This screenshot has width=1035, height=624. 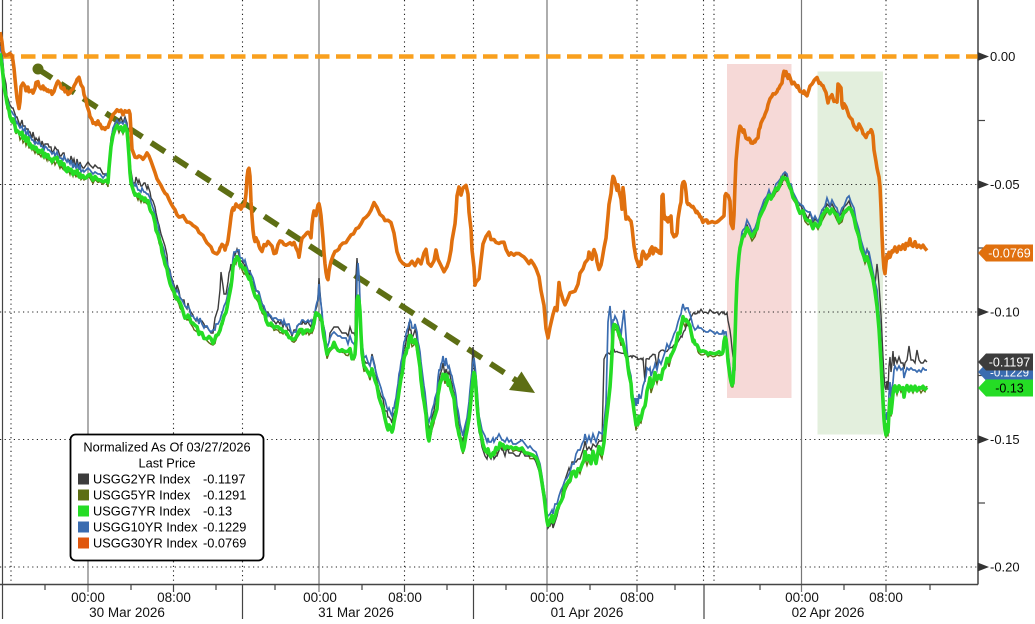 I want to click on svg-text: USGG7YR Index, so click(x=142, y=511).